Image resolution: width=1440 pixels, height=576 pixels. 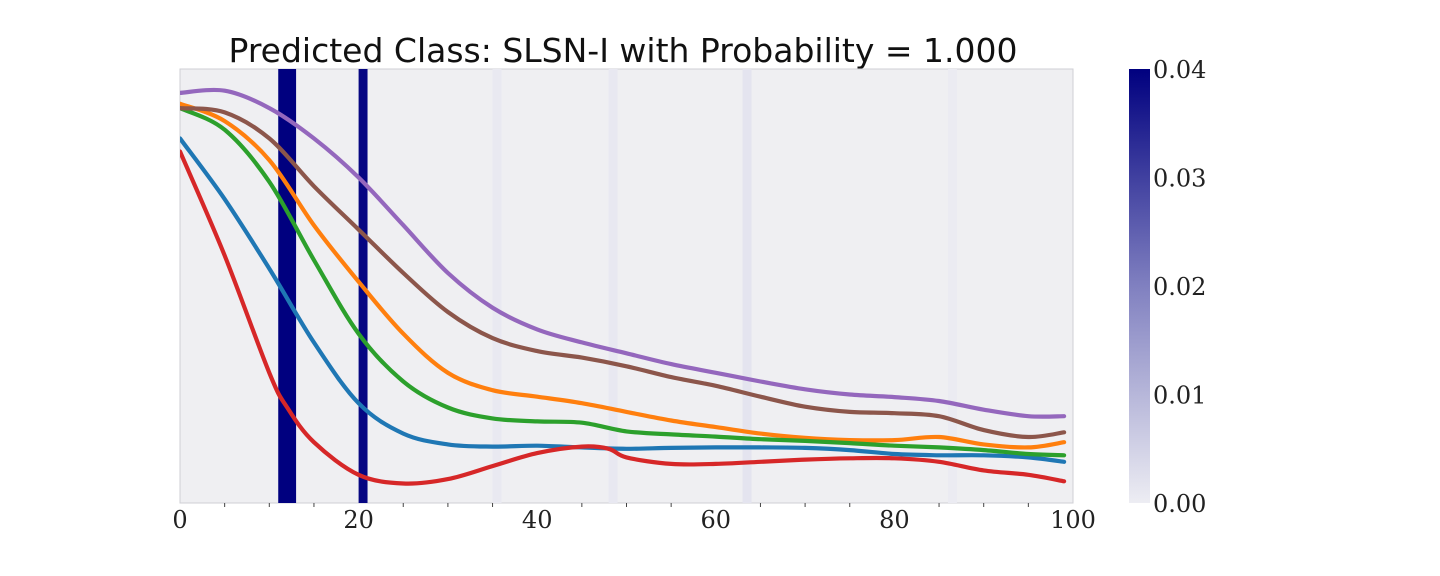 I want to click on colorbar-tick-label: 0.00, so click(x=1179, y=504).